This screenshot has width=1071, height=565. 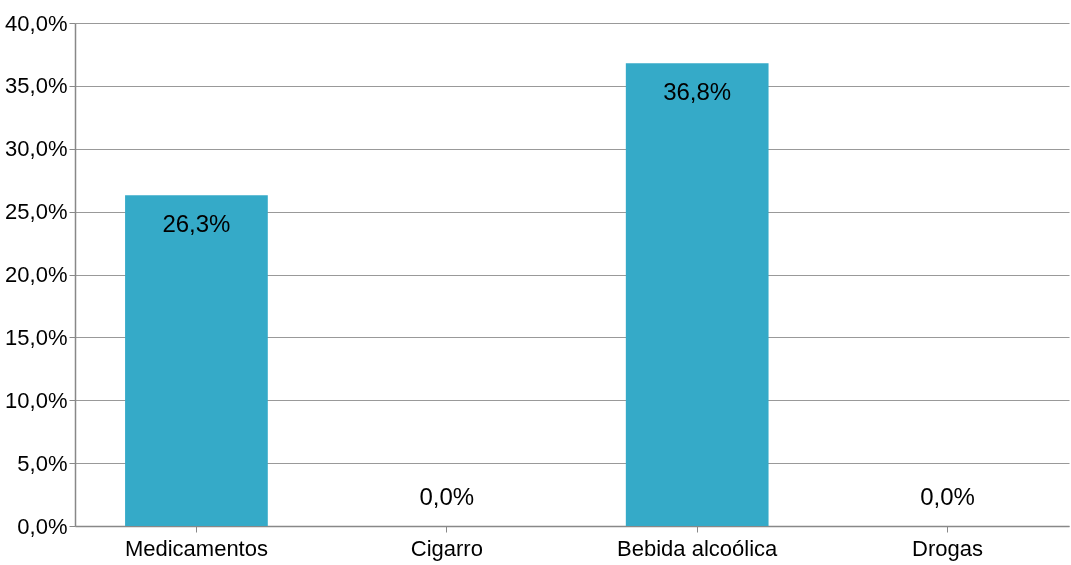 I want to click on x-tick-label: Cigarro, so click(x=446, y=548).